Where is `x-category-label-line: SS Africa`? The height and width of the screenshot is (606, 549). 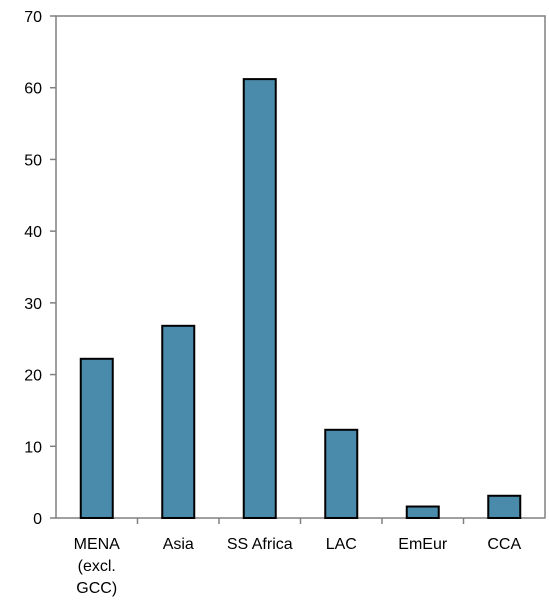 x-category-label-line: SS Africa is located at coordinates (260, 544).